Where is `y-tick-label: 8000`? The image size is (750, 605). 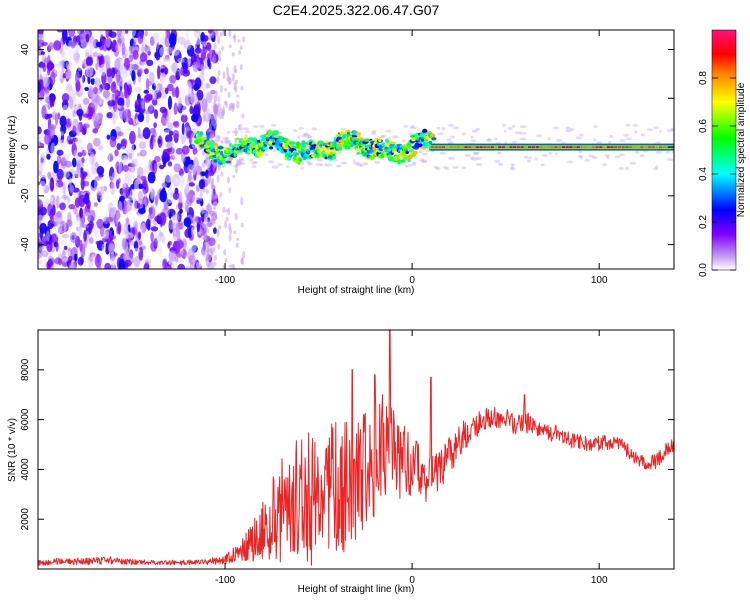
y-tick-label: 8000 is located at coordinates (25, 369).